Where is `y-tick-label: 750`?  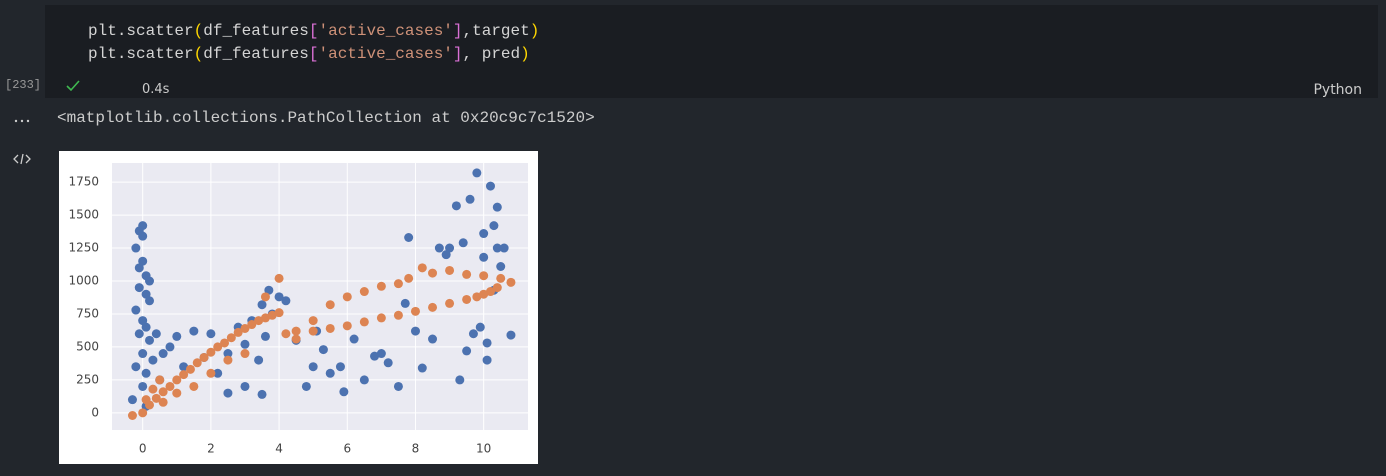
y-tick-label: 750 is located at coordinates (87, 313).